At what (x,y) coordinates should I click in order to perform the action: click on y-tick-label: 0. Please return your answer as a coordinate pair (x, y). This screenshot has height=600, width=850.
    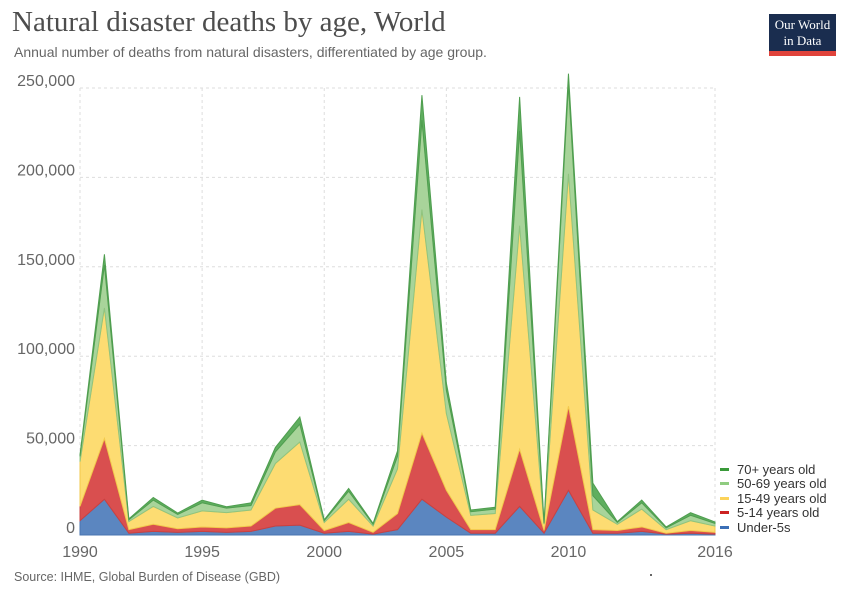
    Looking at the image, I should click on (70, 528).